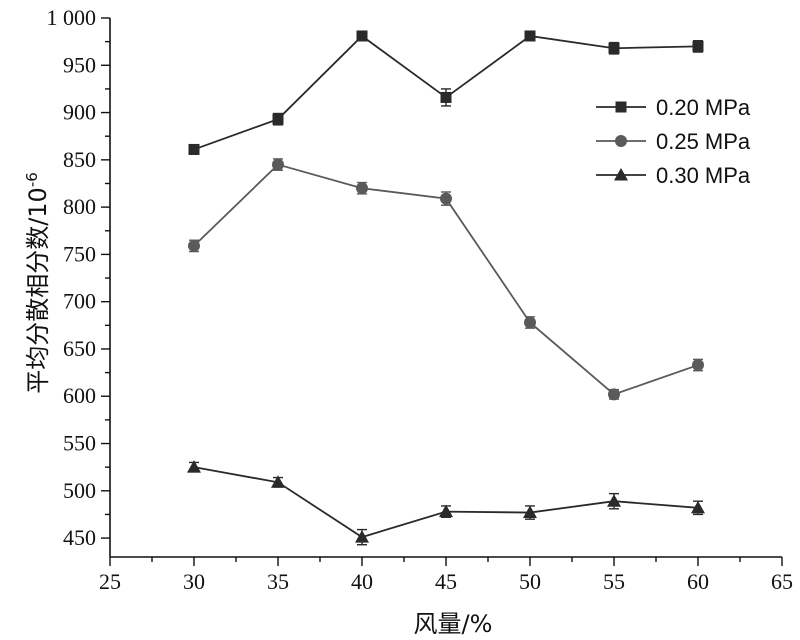 The image size is (800, 640). Describe the element at coordinates (38, 290) in the screenshot. I see `y-axis-title-main: 平均分散相分数/10` at that location.